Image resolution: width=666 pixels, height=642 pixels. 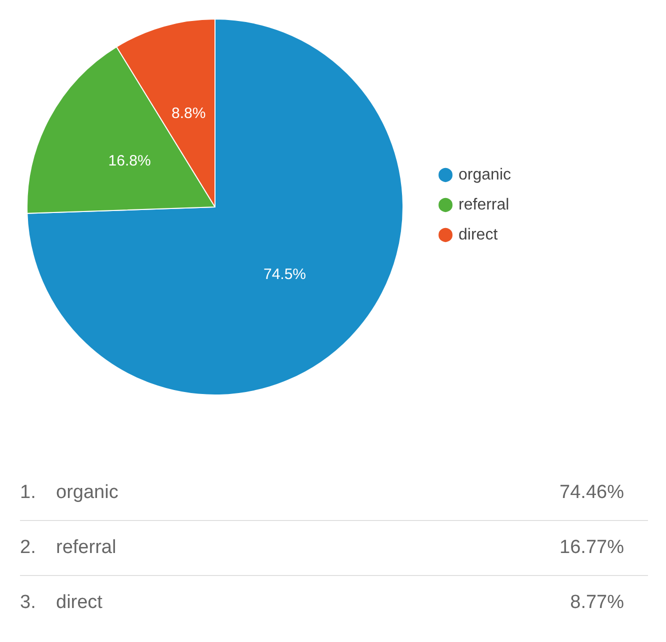 I want to click on category-label: referral, so click(x=86, y=547).